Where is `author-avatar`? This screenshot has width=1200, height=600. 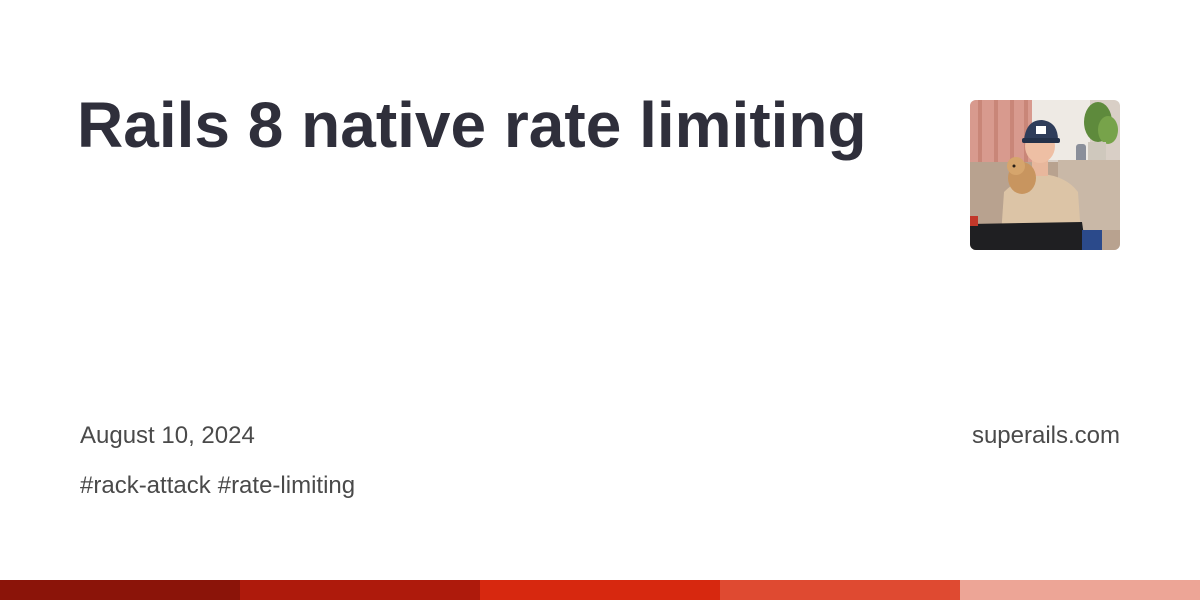
author-avatar is located at coordinates (1045, 175).